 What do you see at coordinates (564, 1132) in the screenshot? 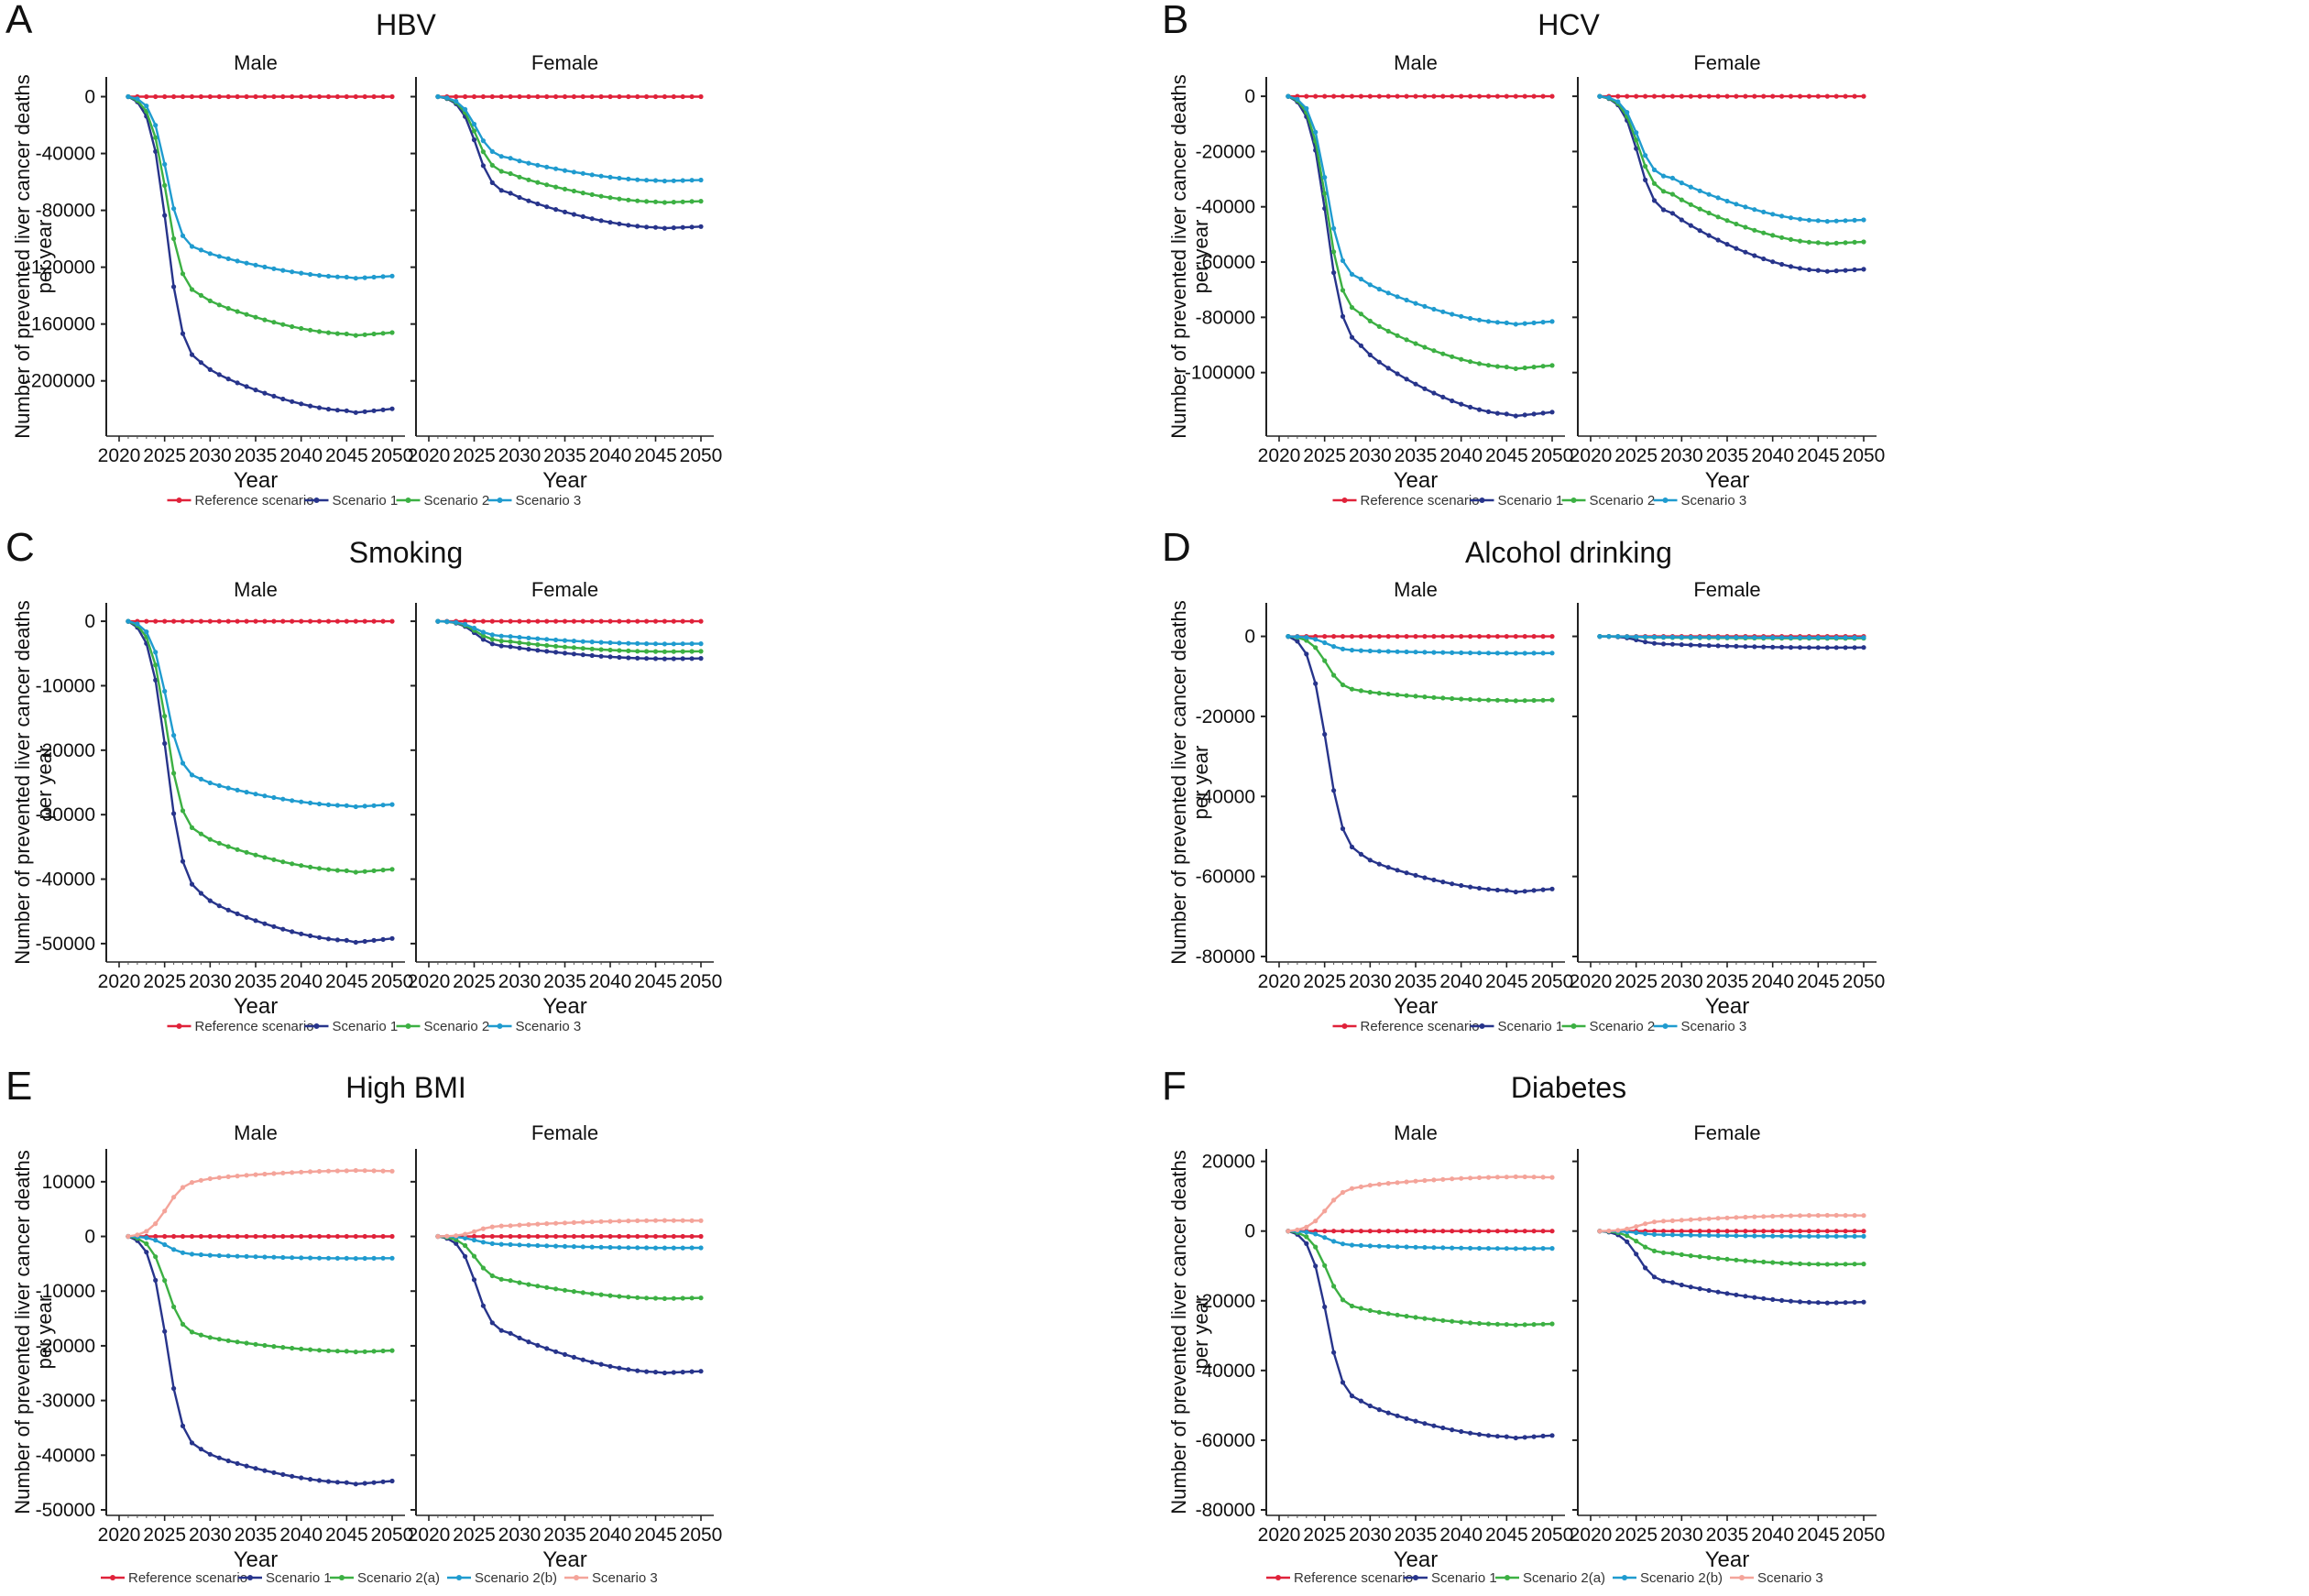
I see `facet-title: Female` at bounding box center [564, 1132].